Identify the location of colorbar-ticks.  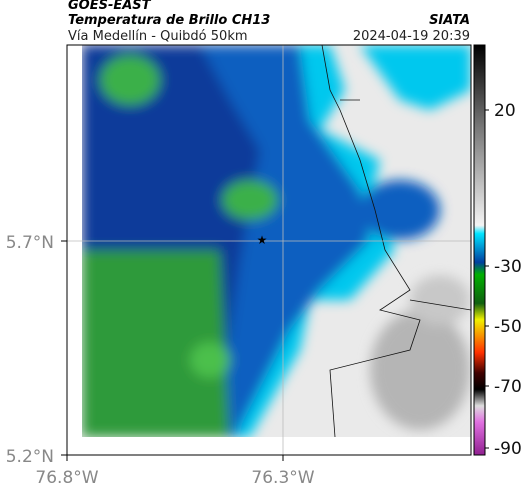
(487, 279).